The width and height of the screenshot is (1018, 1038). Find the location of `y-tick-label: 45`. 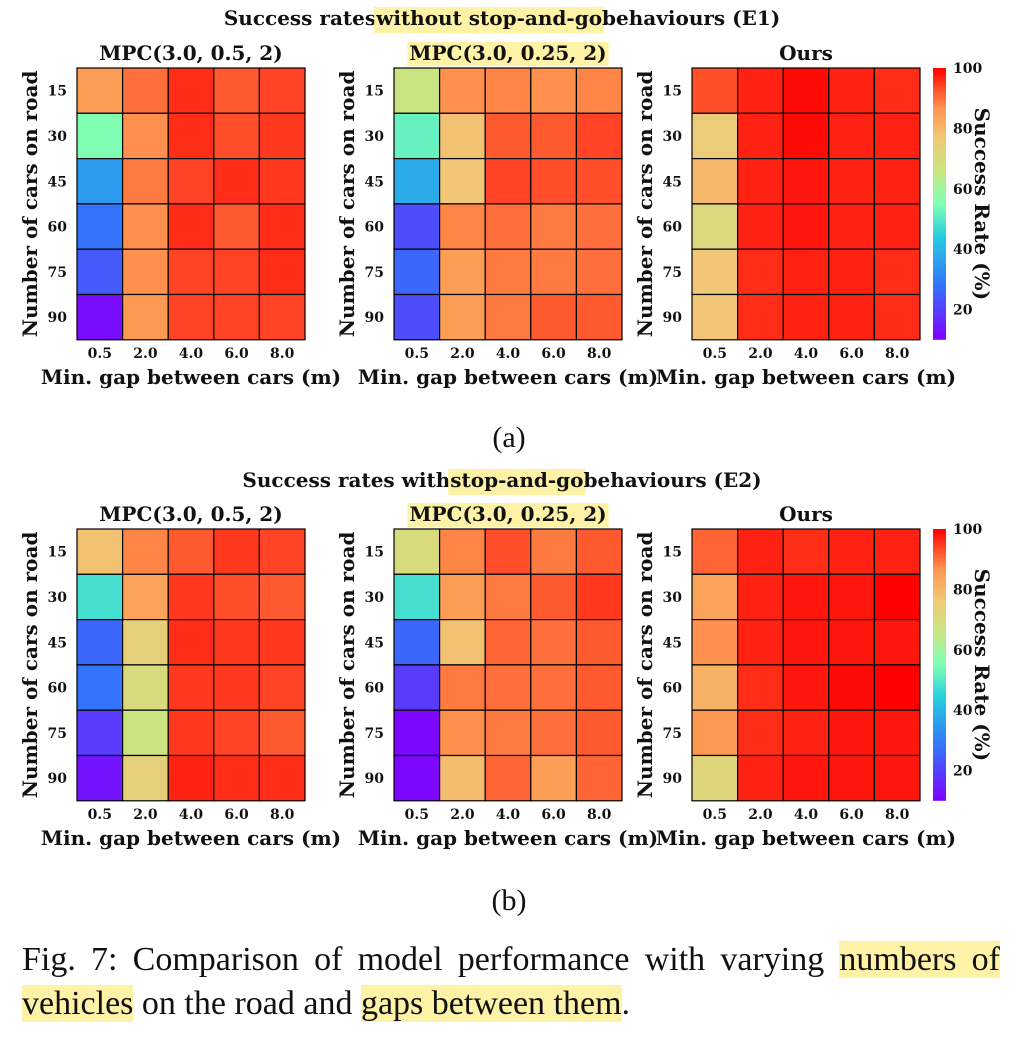

y-tick-label: 45 is located at coordinates (57, 182).